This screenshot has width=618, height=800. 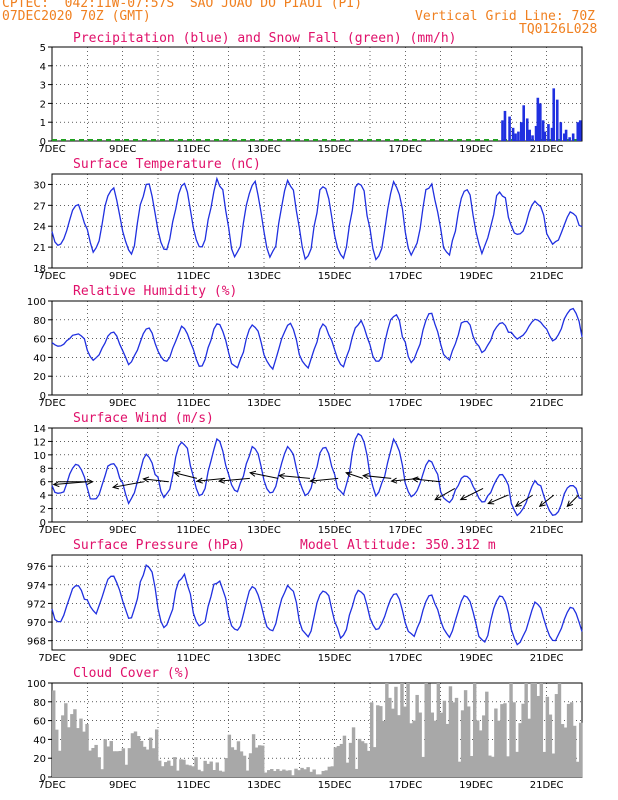 What do you see at coordinates (39, 740) in the screenshot?
I see `y-tick-label: 40` at bounding box center [39, 740].